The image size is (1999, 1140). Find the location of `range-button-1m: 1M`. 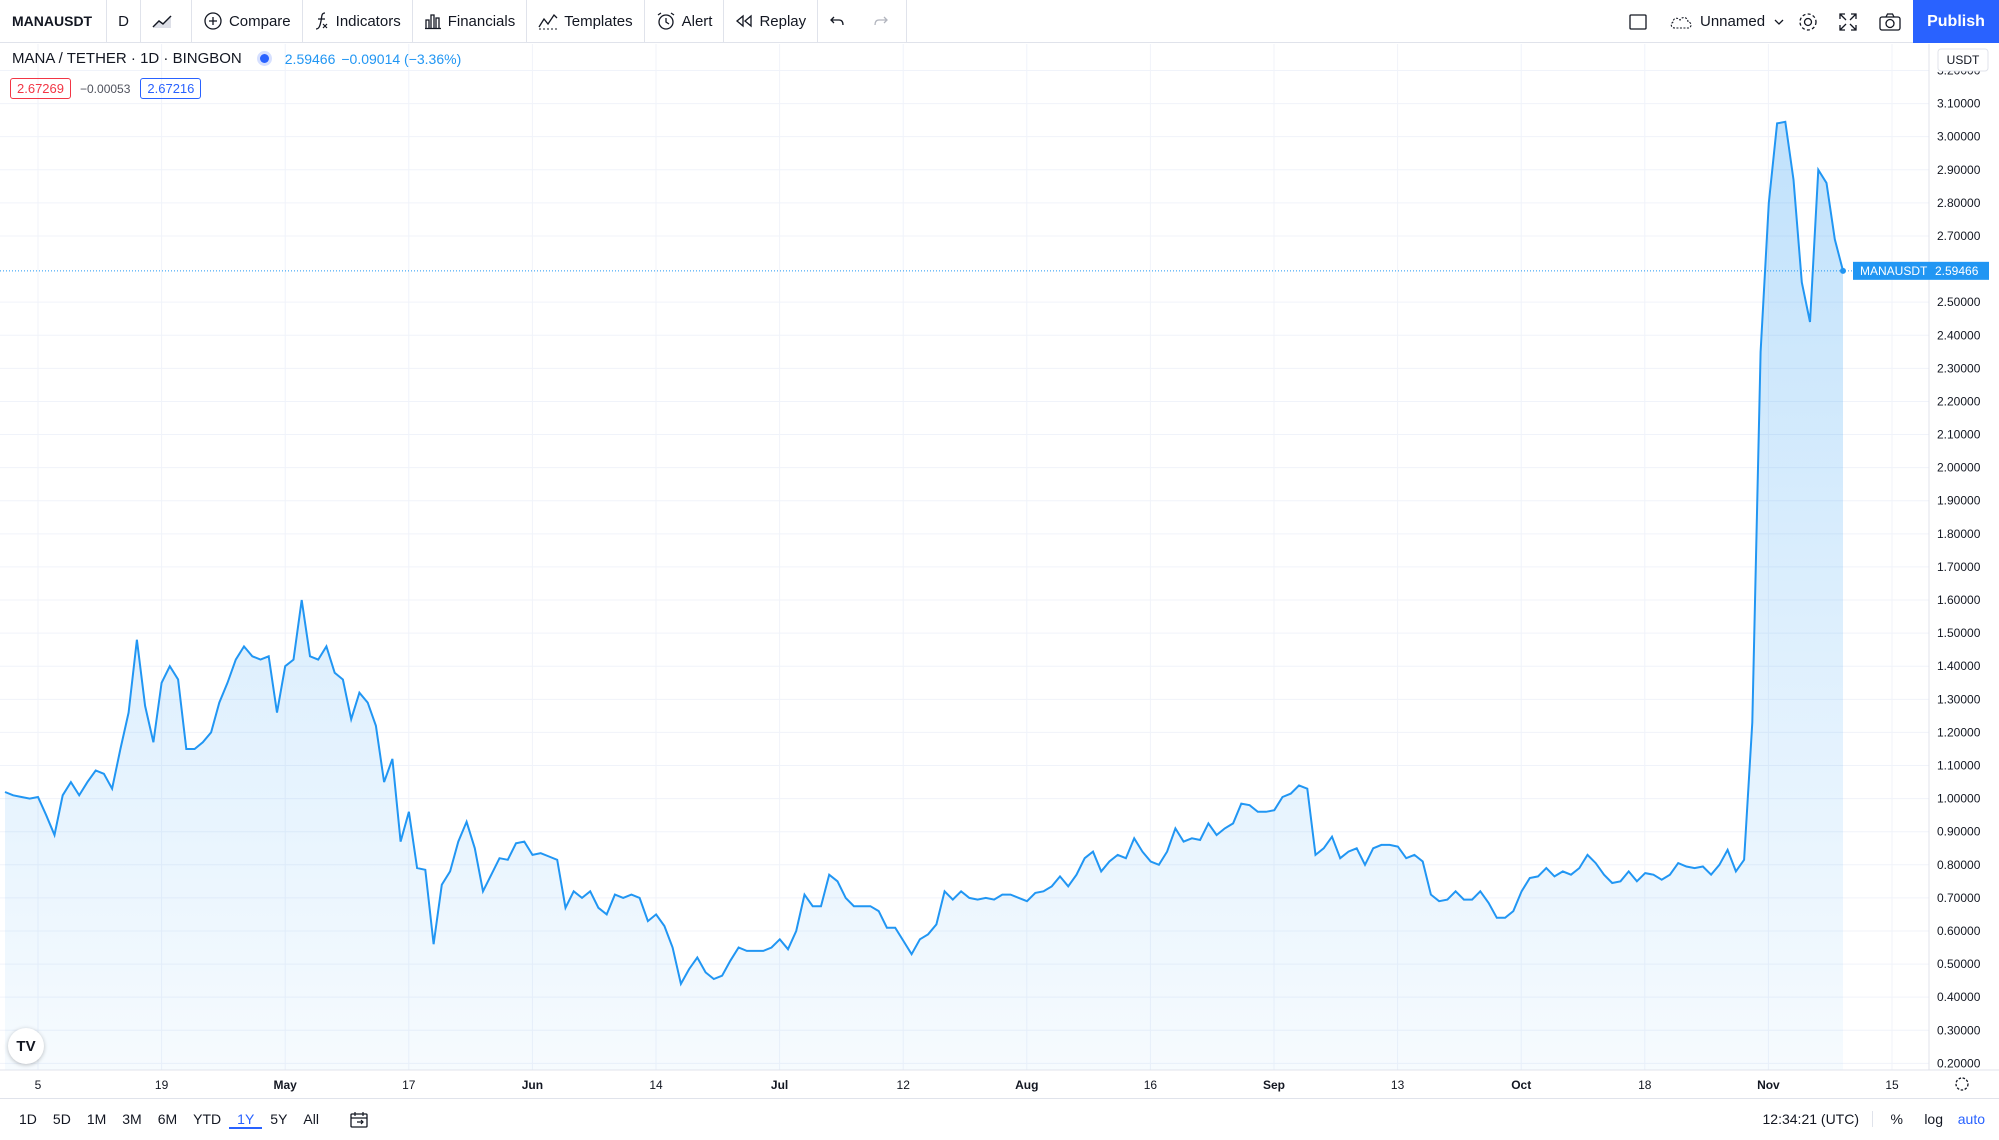

range-button-1m: 1M is located at coordinates (96, 1118).